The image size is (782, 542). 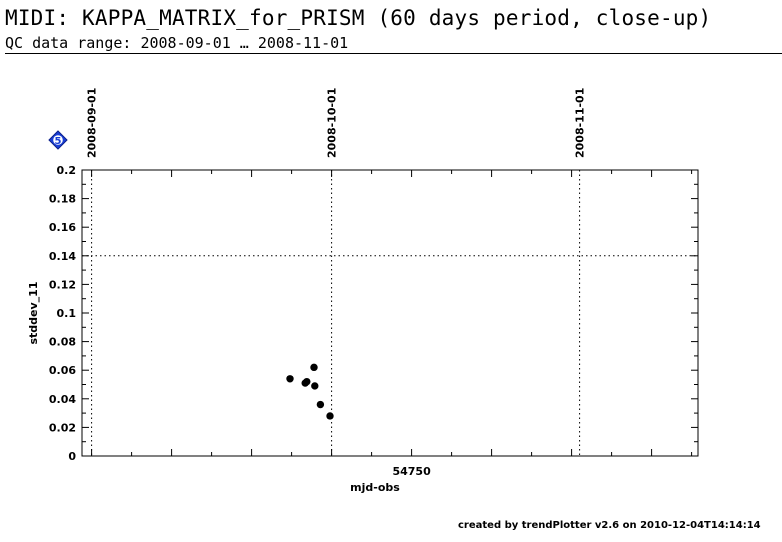 What do you see at coordinates (67, 313) in the screenshot?
I see `y-tick-label: 0.1` at bounding box center [67, 313].